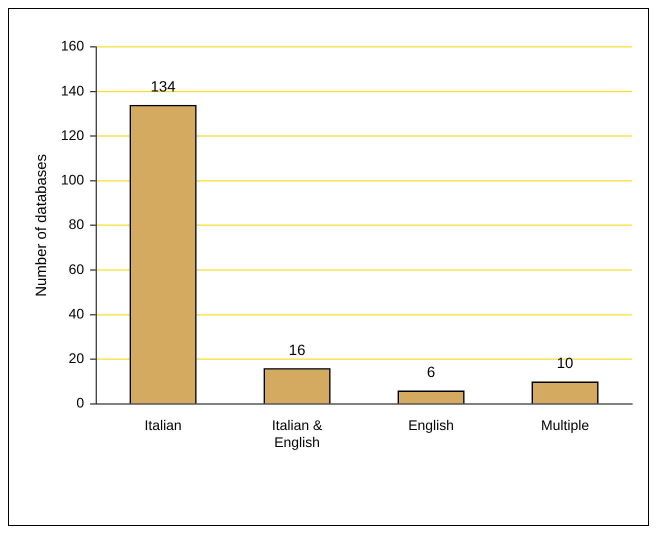 This screenshot has height=536, width=659. I want to click on y-tick-label: 20, so click(76, 358).